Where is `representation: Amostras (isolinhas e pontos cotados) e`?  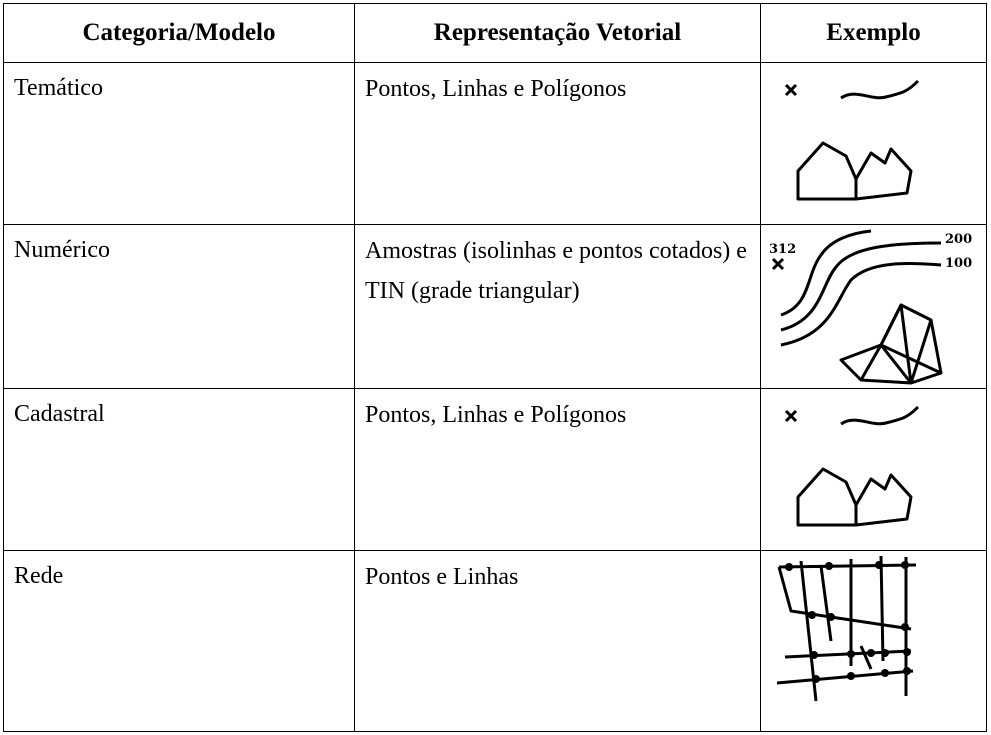
representation: Amostras (isolinhas e pontos cotados) e is located at coordinates (556, 251).